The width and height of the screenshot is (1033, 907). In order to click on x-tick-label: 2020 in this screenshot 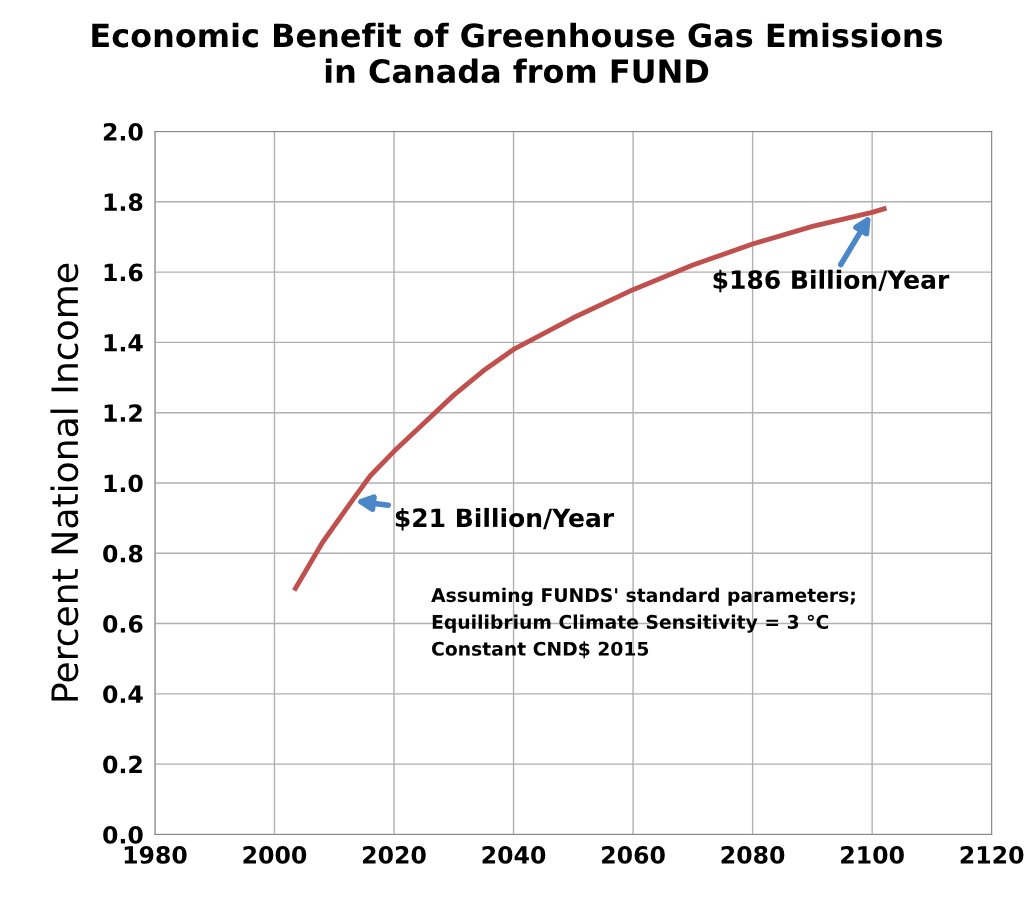, I will do `click(394, 854)`.